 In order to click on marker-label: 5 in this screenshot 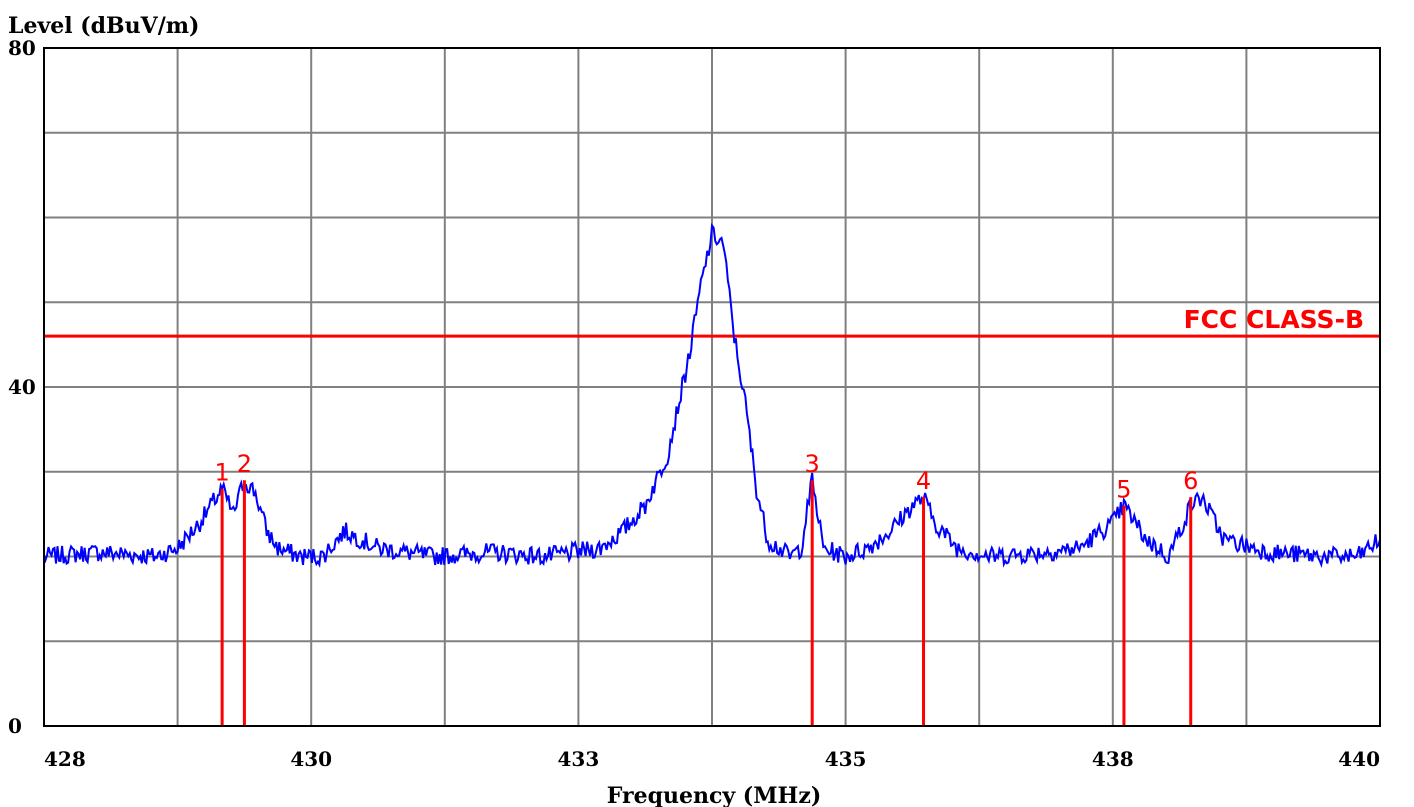, I will do `click(1123, 490)`.